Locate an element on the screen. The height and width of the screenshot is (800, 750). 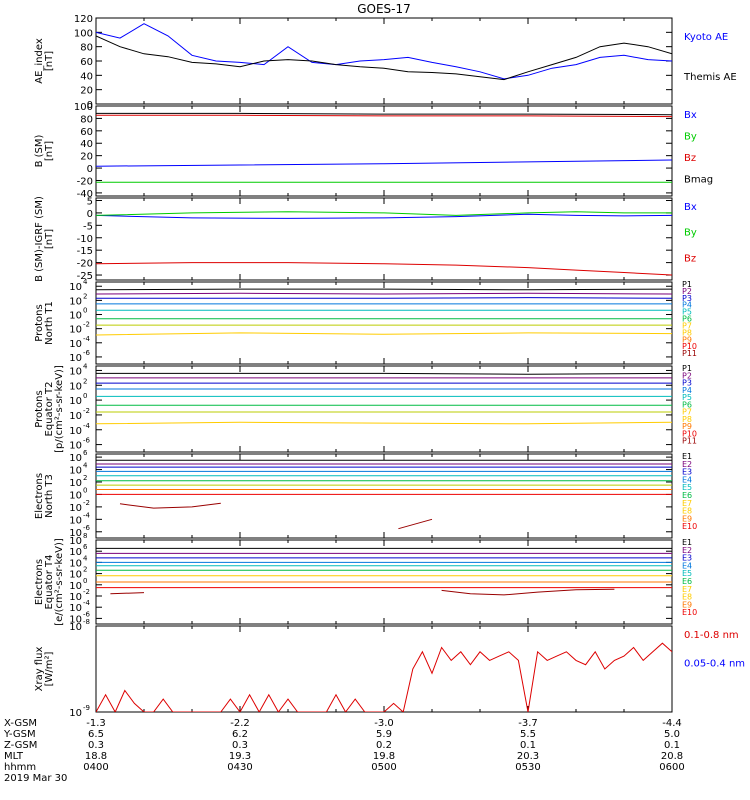
y-axis-label: Protons is located at coordinates (39, 322).